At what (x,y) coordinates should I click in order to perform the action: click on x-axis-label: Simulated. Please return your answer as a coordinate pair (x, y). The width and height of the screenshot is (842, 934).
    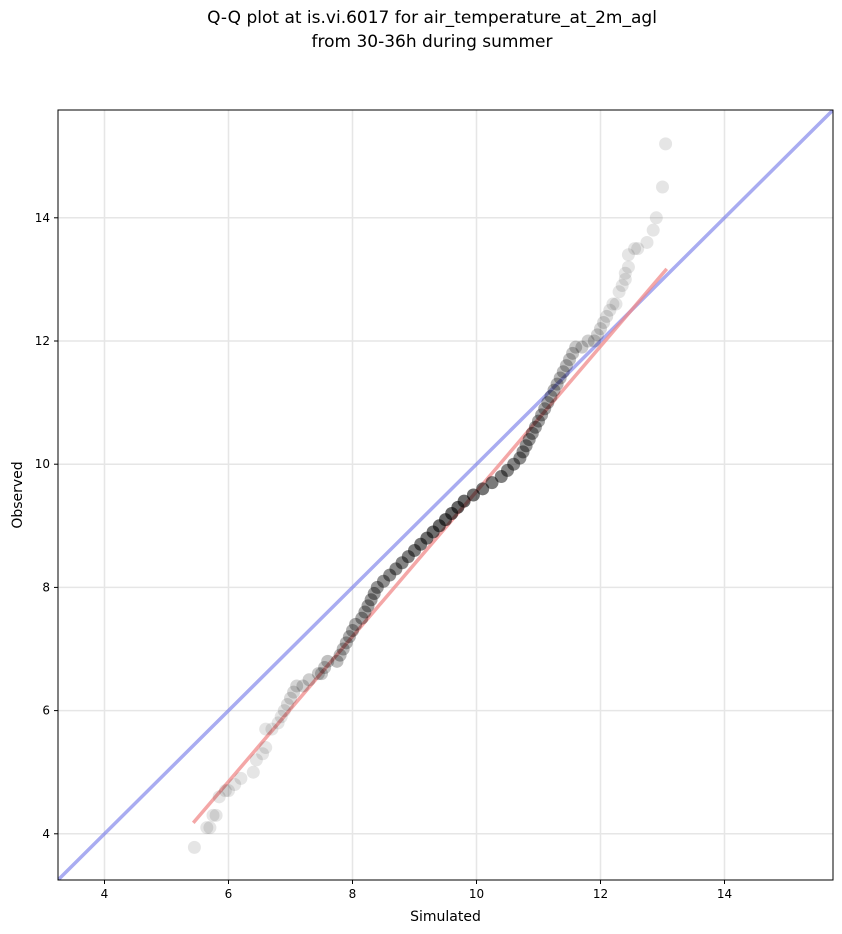
    Looking at the image, I should click on (445, 917).